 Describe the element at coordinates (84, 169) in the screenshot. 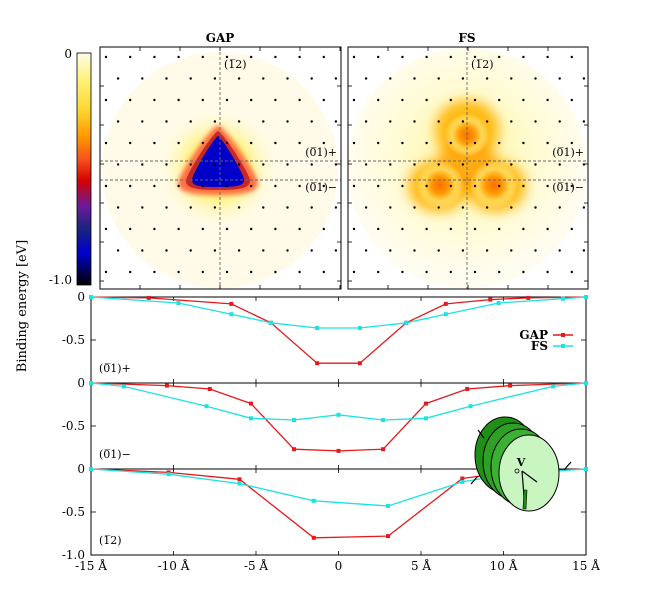

I see `colorbar-gradient` at that location.